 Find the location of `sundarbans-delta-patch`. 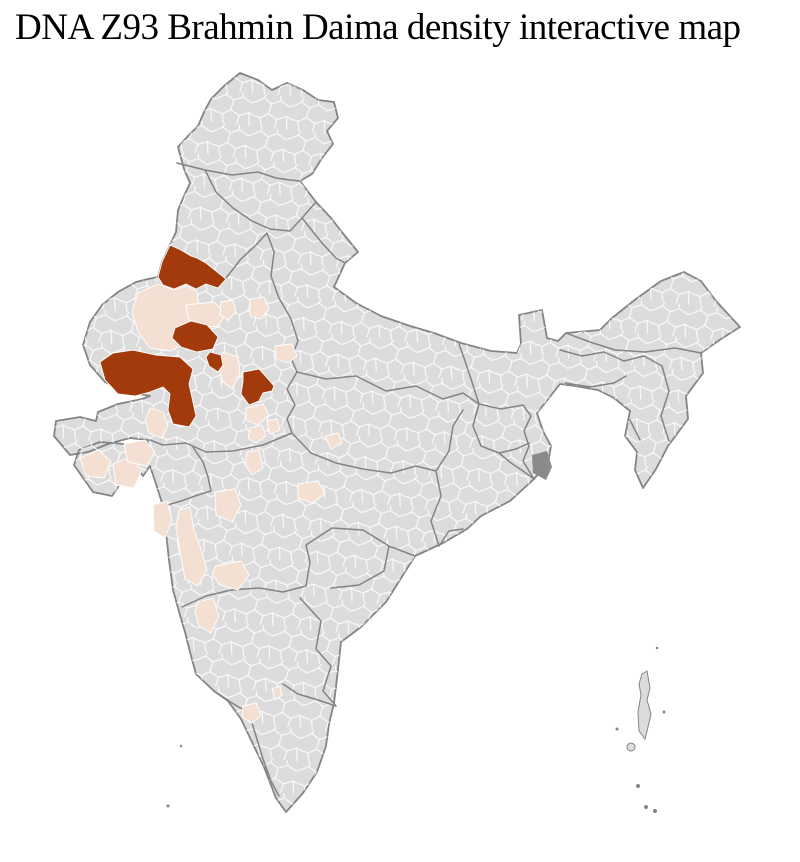

sundarbans-delta-patch is located at coordinates (542, 465).